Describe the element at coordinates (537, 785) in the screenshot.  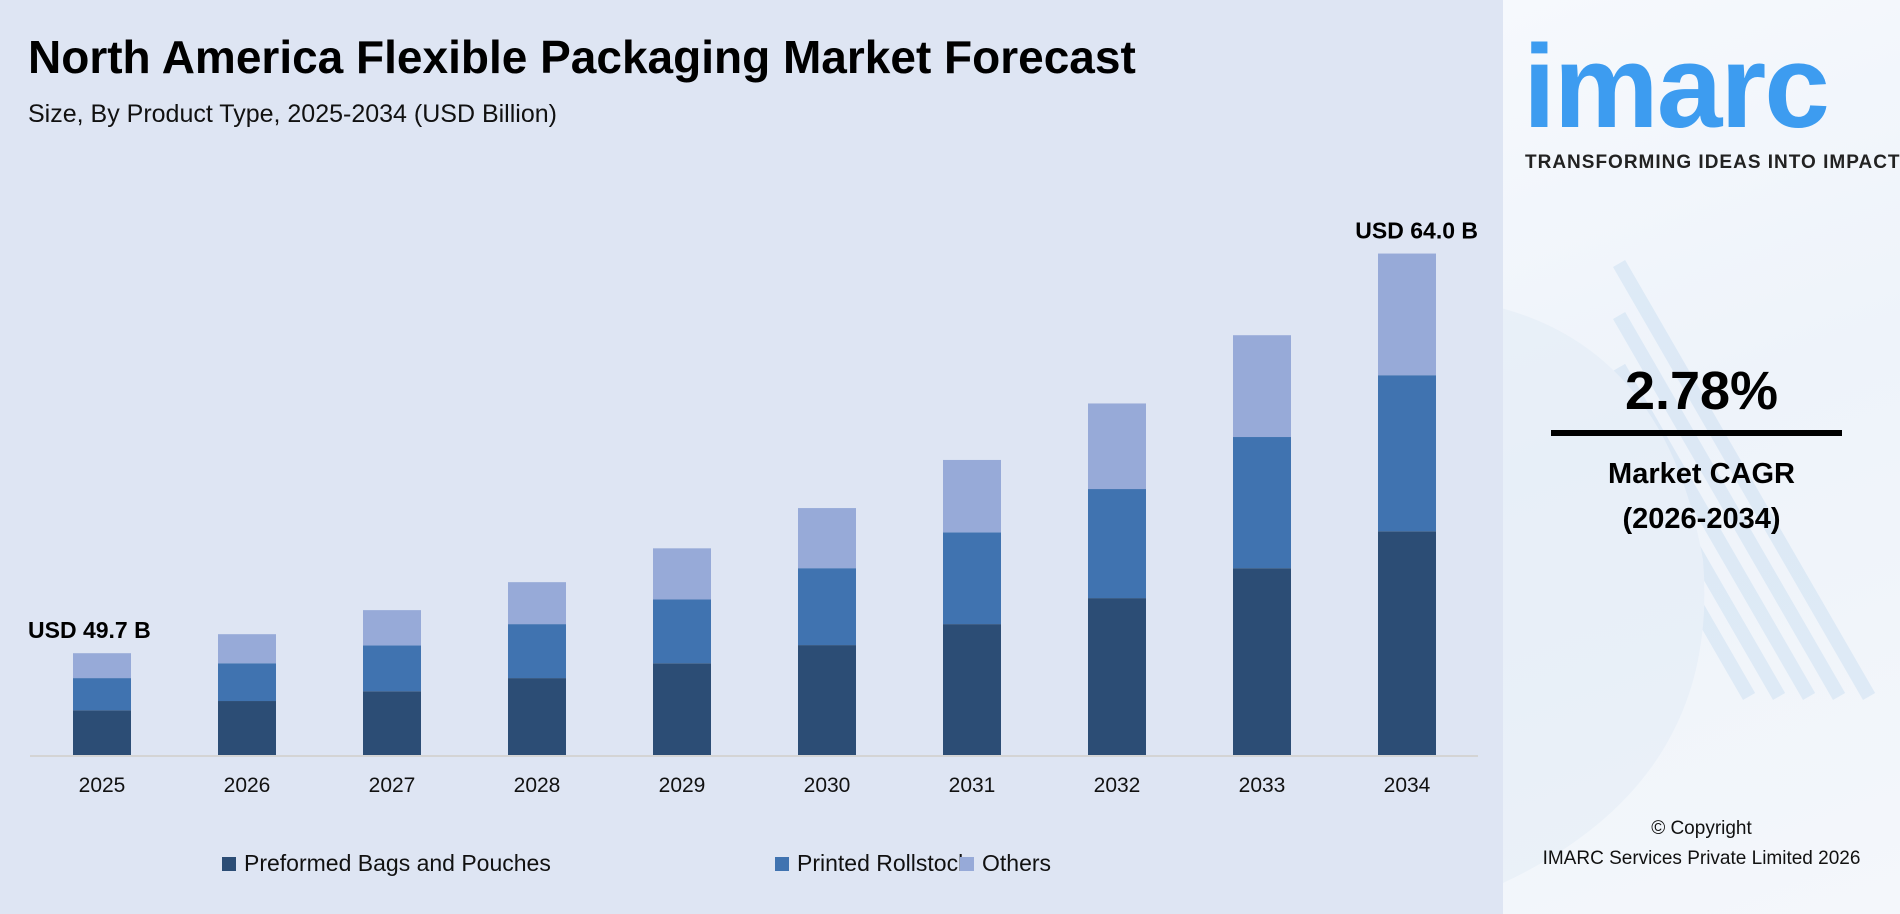
I see `x-tick-label: 2028` at that location.